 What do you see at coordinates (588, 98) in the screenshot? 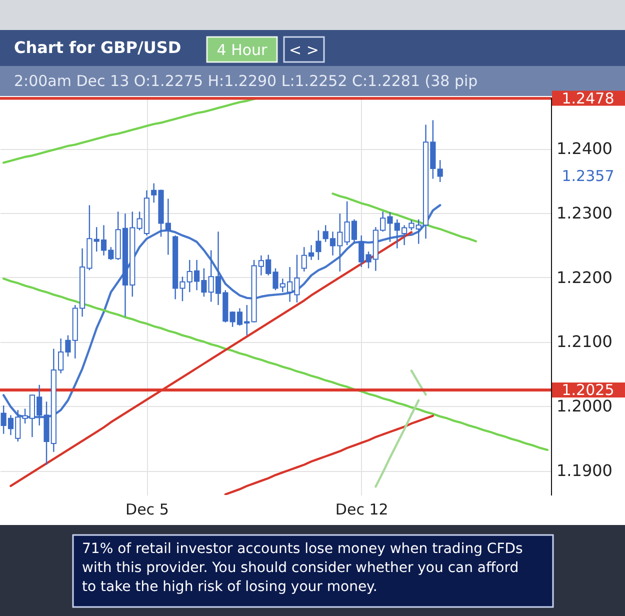
I see `ref-line-label: 1.2478` at bounding box center [588, 98].